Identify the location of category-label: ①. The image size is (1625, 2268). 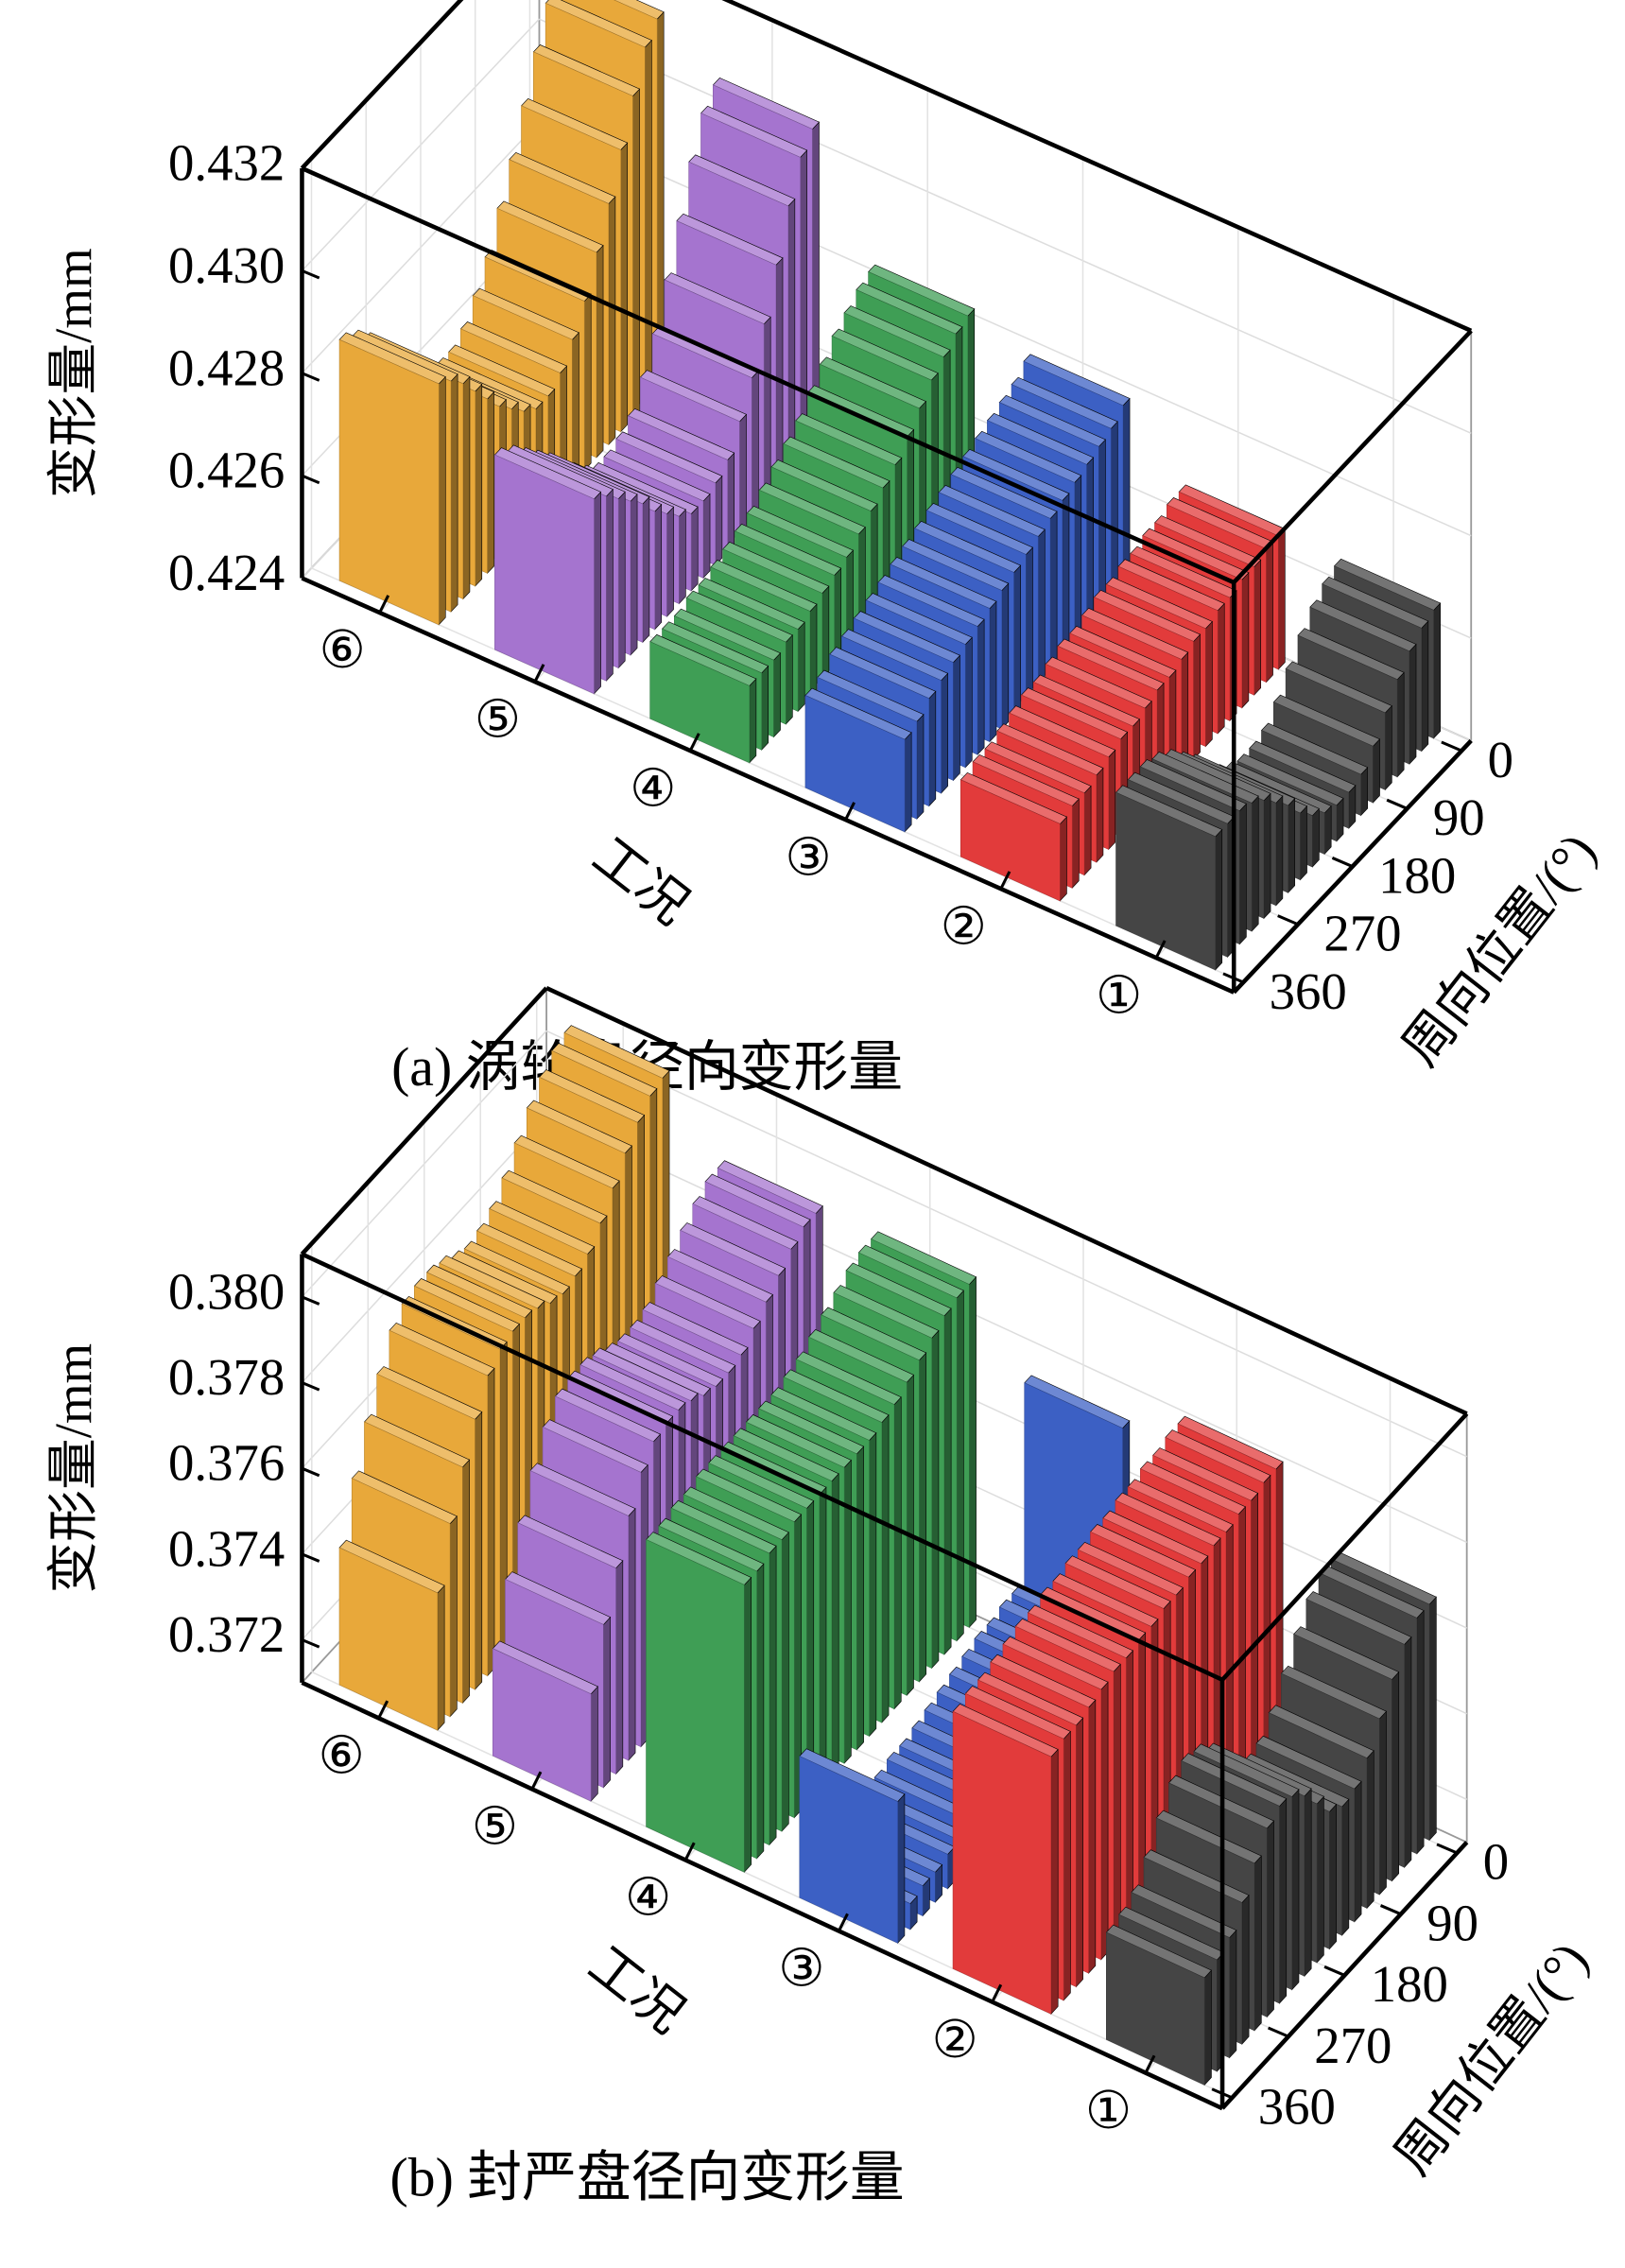
(1119, 995).